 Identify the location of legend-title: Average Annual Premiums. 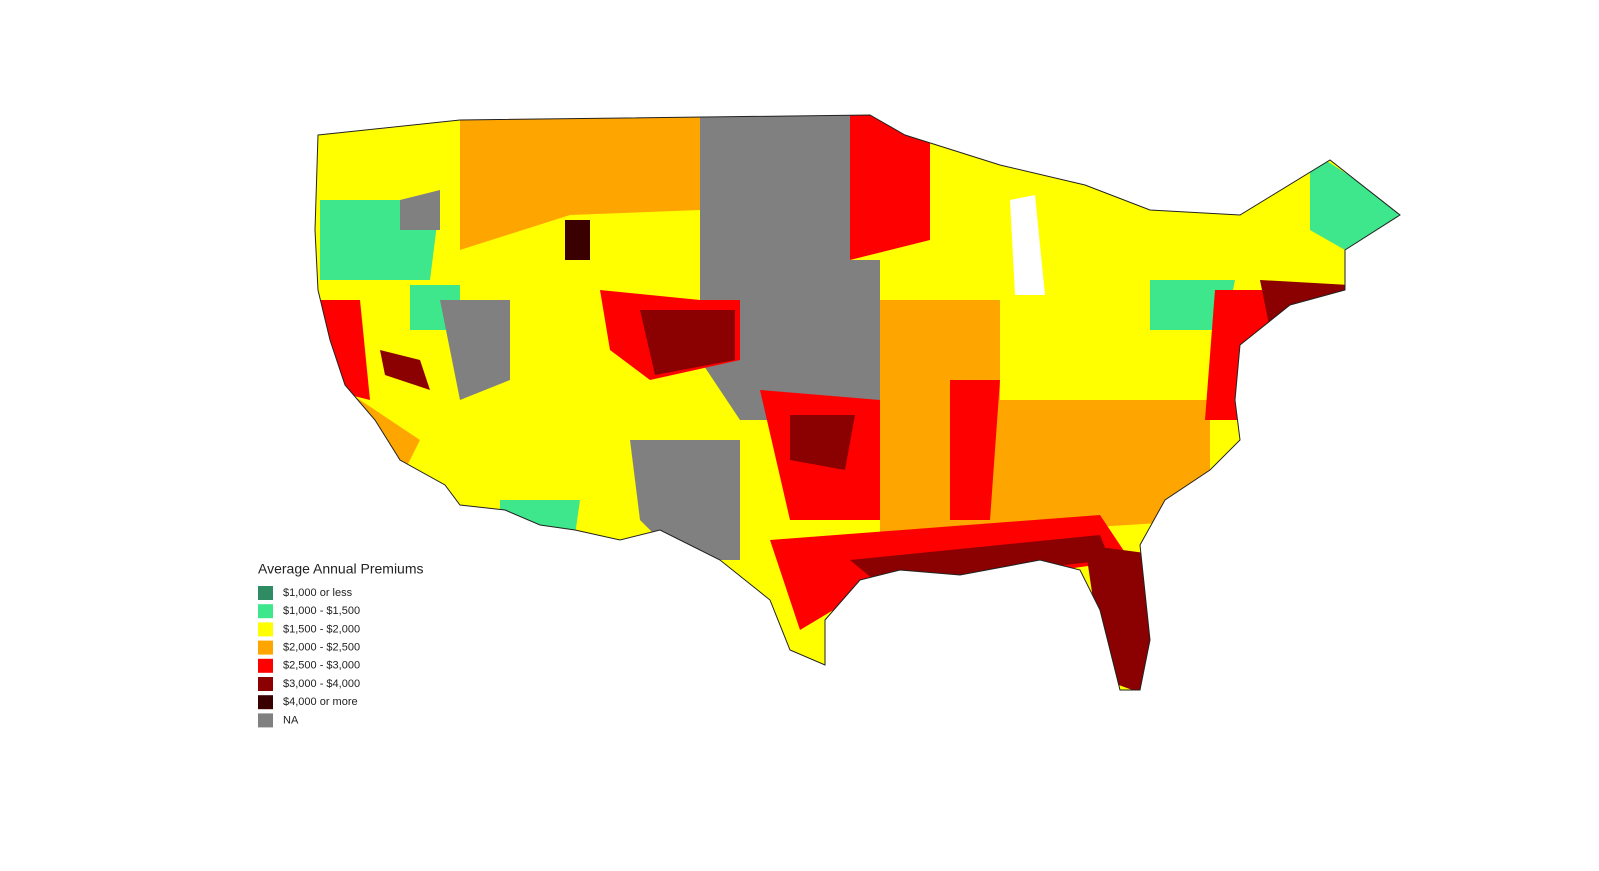
(341, 569).